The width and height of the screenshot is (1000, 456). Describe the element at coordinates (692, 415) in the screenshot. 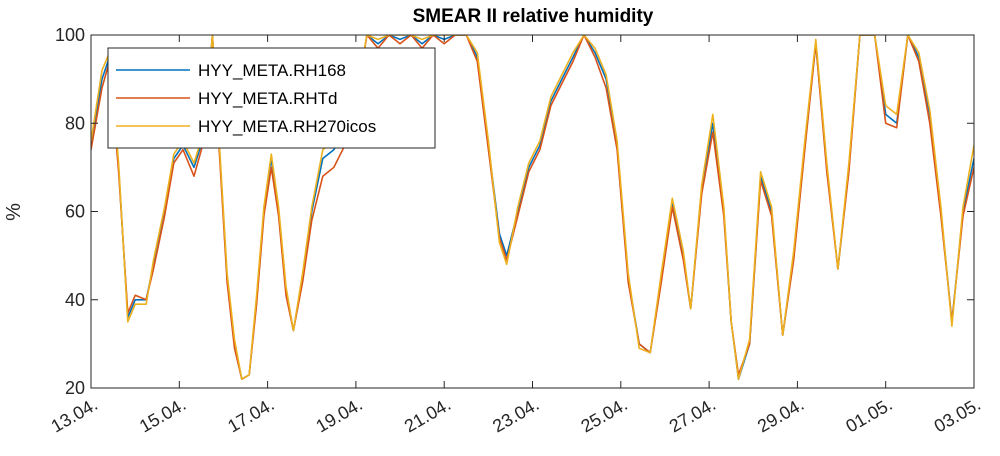

I see `x-tick-label: 27.04.` at that location.